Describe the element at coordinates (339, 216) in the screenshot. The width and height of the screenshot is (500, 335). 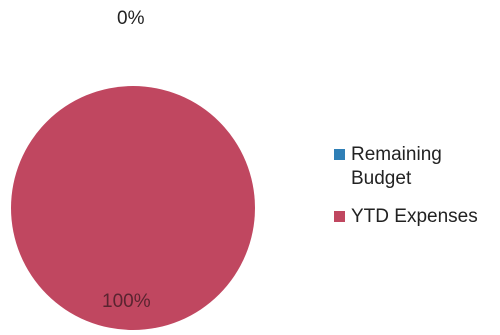
I see `legend-swatch-ytd-expenses` at that location.